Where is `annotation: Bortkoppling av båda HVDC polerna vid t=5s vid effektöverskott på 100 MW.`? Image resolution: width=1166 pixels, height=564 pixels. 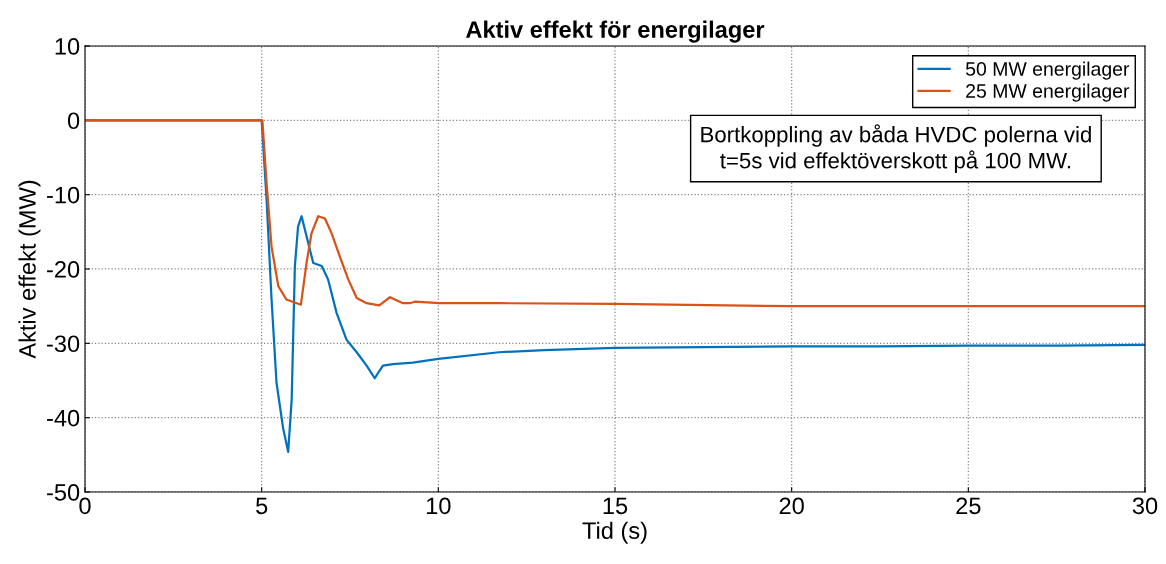
annotation: Bortkoppling av båda HVDC polerna vid t=5s vid effektöverskott på 100 MW. is located at coordinates (896, 148).